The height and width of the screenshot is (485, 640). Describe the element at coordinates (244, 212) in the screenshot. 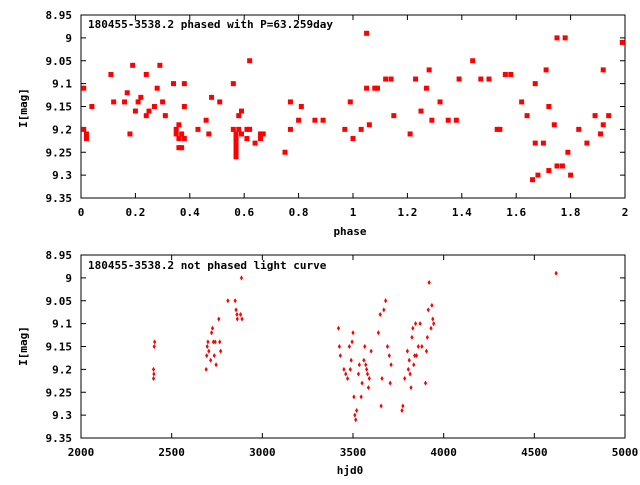

I see `phased-plot-x-tick-label: 0.6` at that location.